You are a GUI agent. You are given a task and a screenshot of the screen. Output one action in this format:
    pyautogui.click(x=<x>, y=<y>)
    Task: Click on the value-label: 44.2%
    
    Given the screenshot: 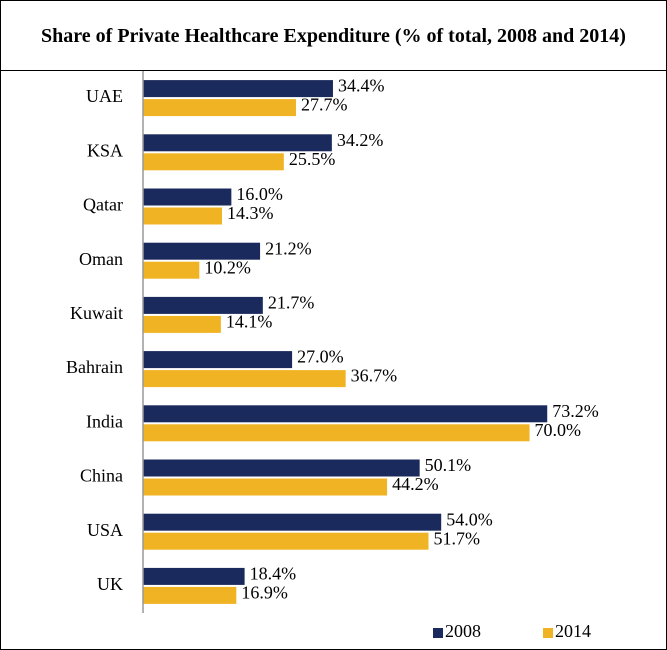 What is the action you would take?
    pyautogui.click(x=415, y=484)
    